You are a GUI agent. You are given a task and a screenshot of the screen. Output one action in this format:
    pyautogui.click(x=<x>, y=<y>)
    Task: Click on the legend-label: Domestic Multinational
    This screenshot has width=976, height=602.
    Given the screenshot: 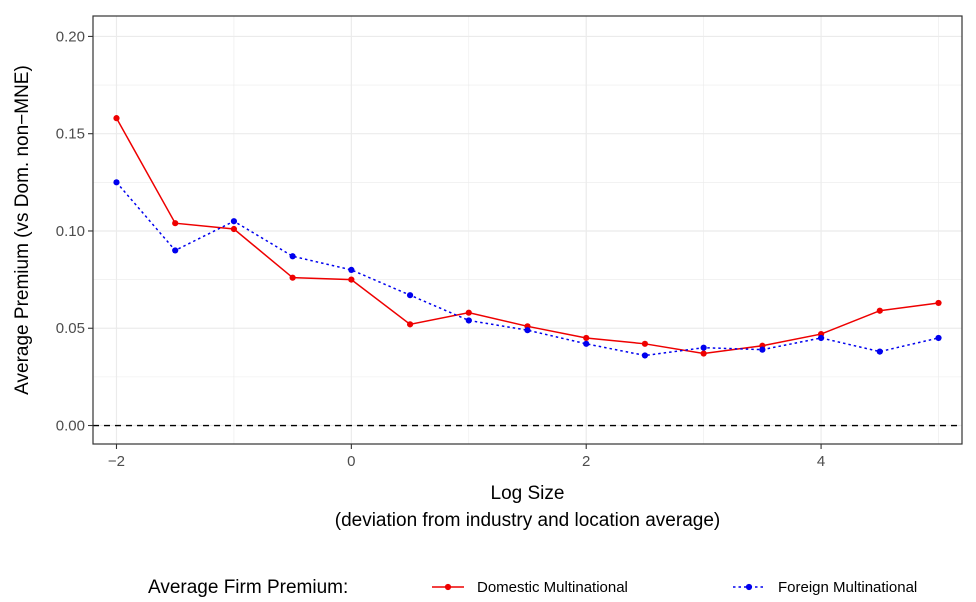 What is the action you would take?
    pyautogui.click(x=552, y=587)
    